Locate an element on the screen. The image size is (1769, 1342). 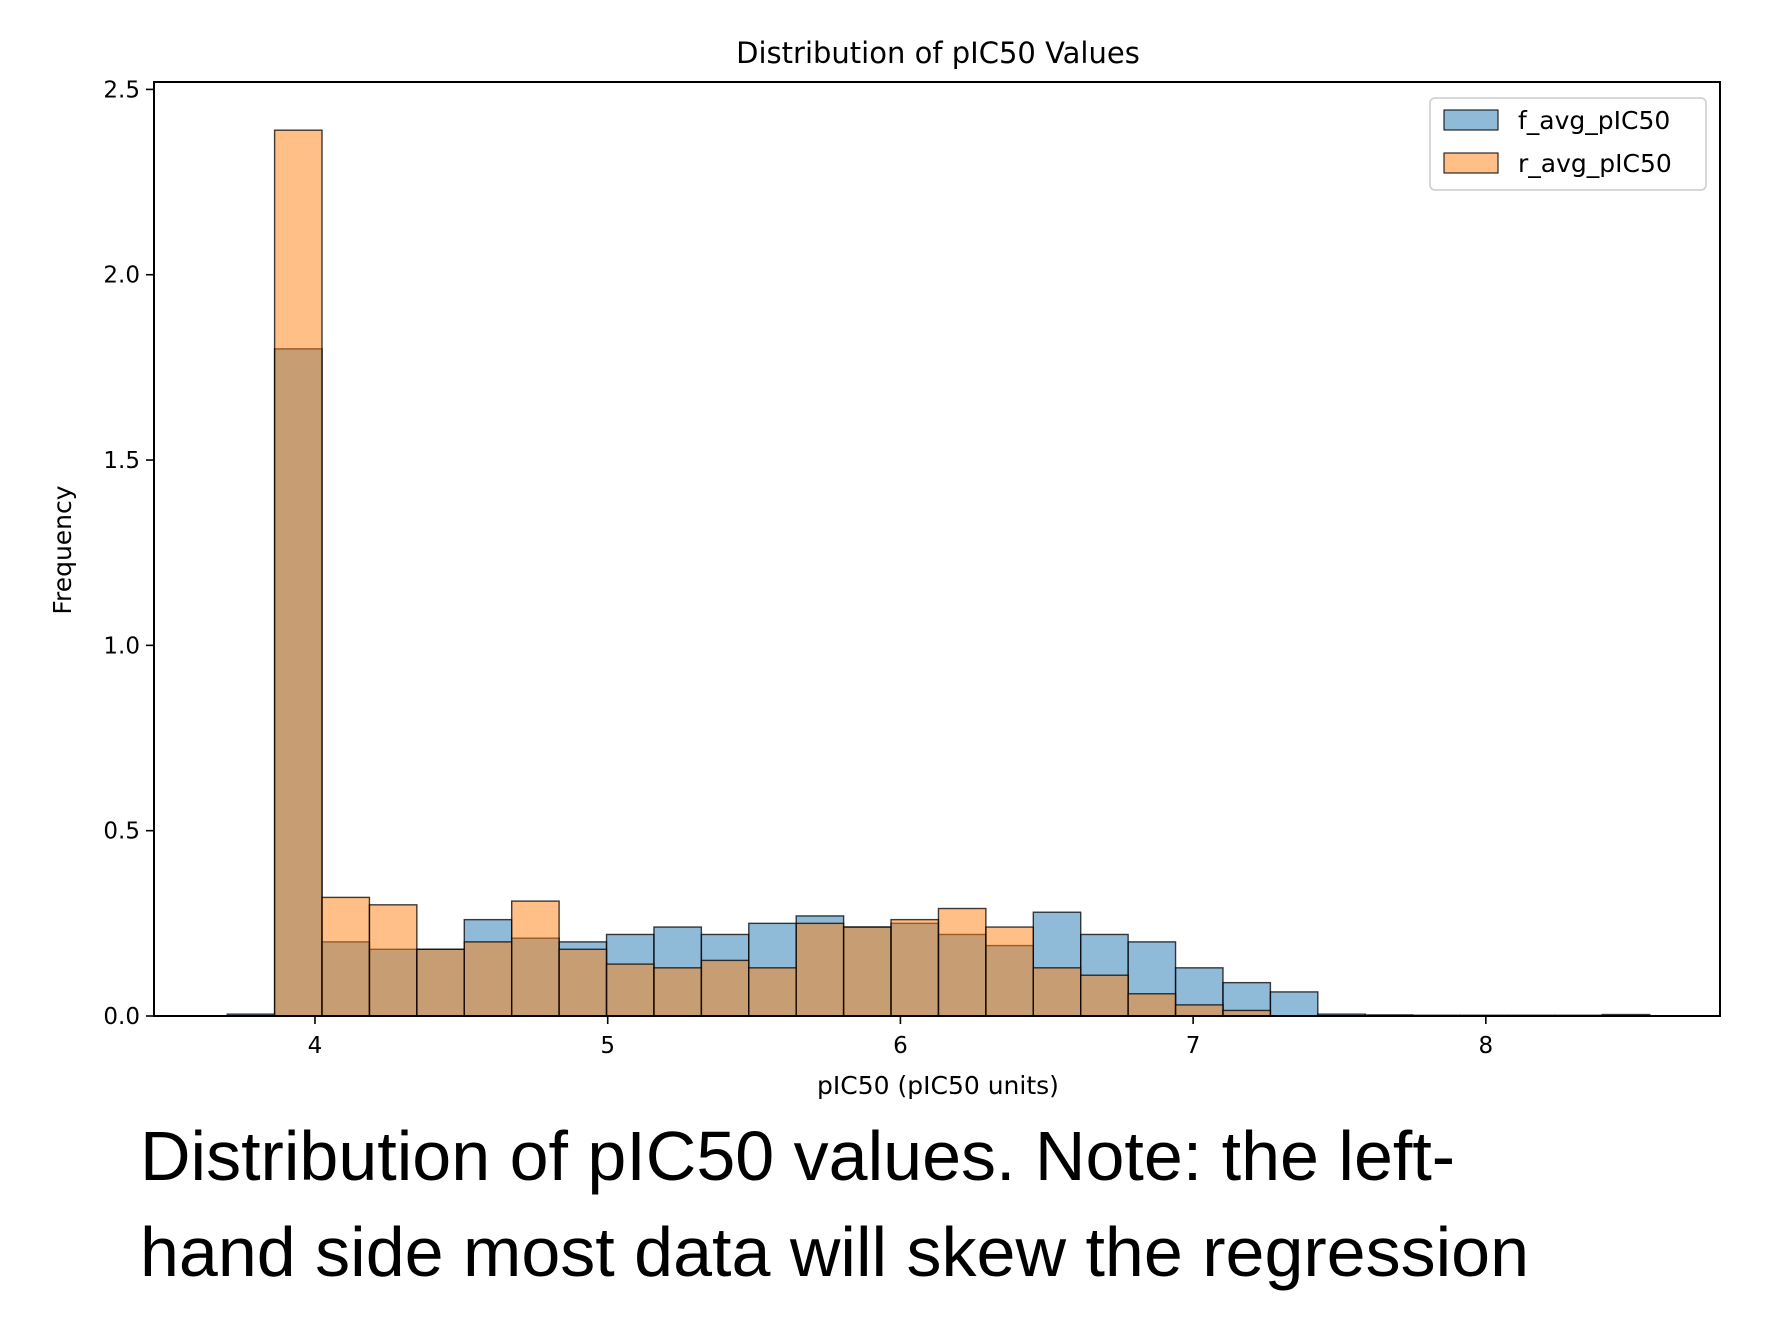
legend-swatch-r-avg is located at coordinates (1471, 163).